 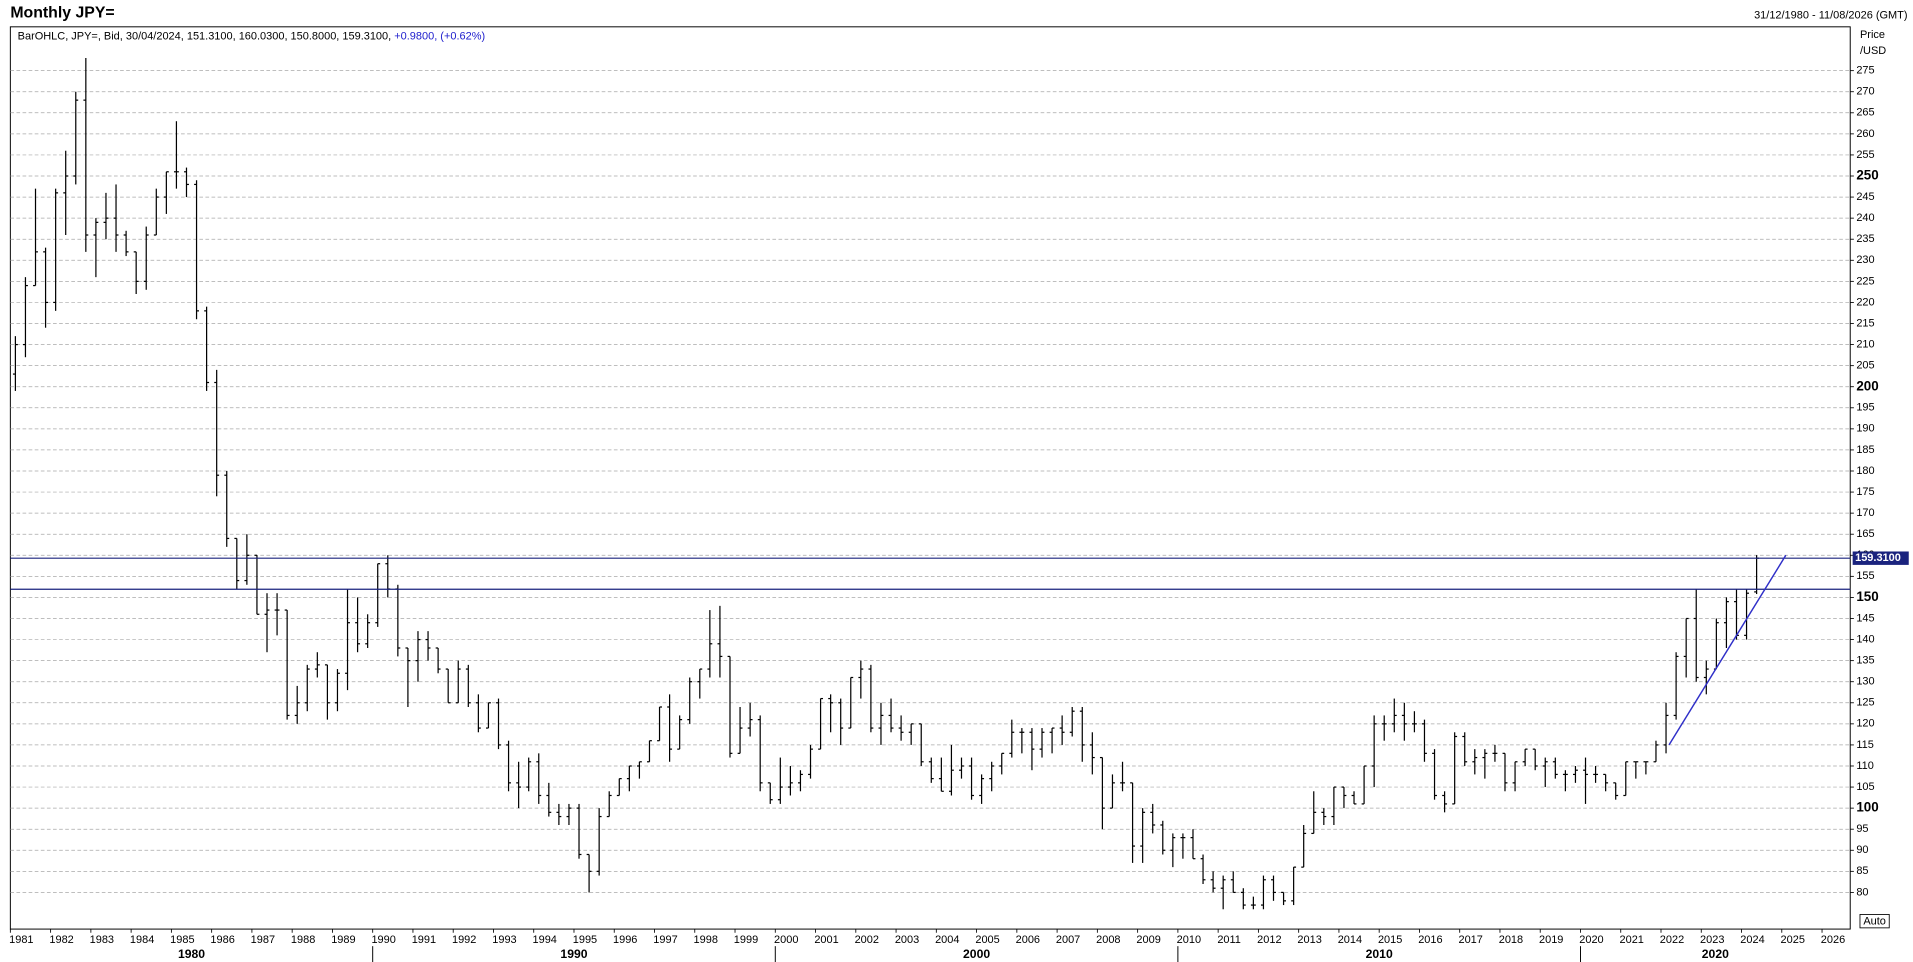 What do you see at coordinates (1727, 650) in the screenshot?
I see `trendline` at bounding box center [1727, 650].